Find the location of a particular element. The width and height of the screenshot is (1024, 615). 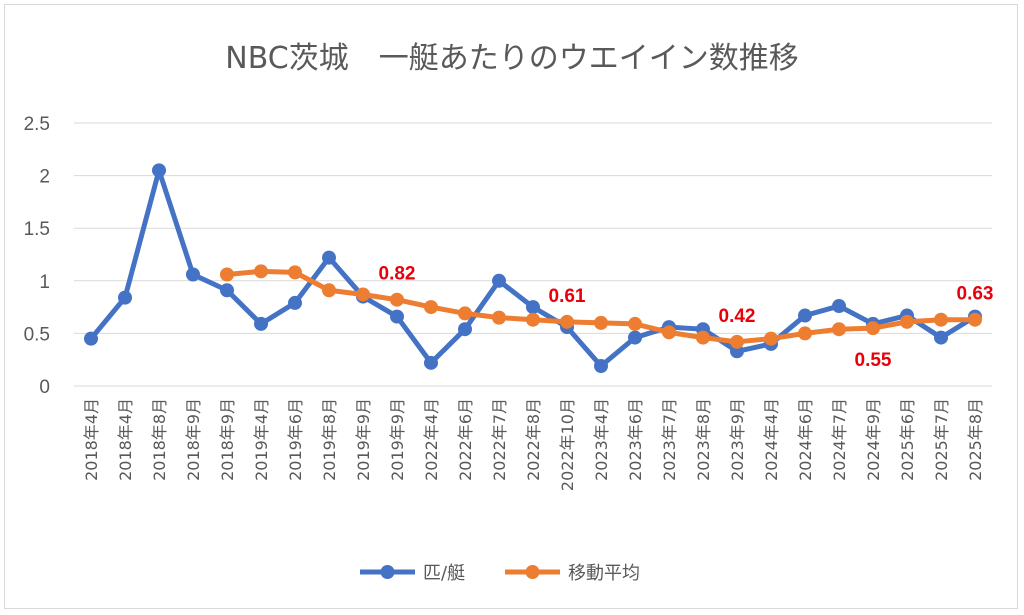

x-tick-label: 2023年6月 is located at coordinates (635, 439).